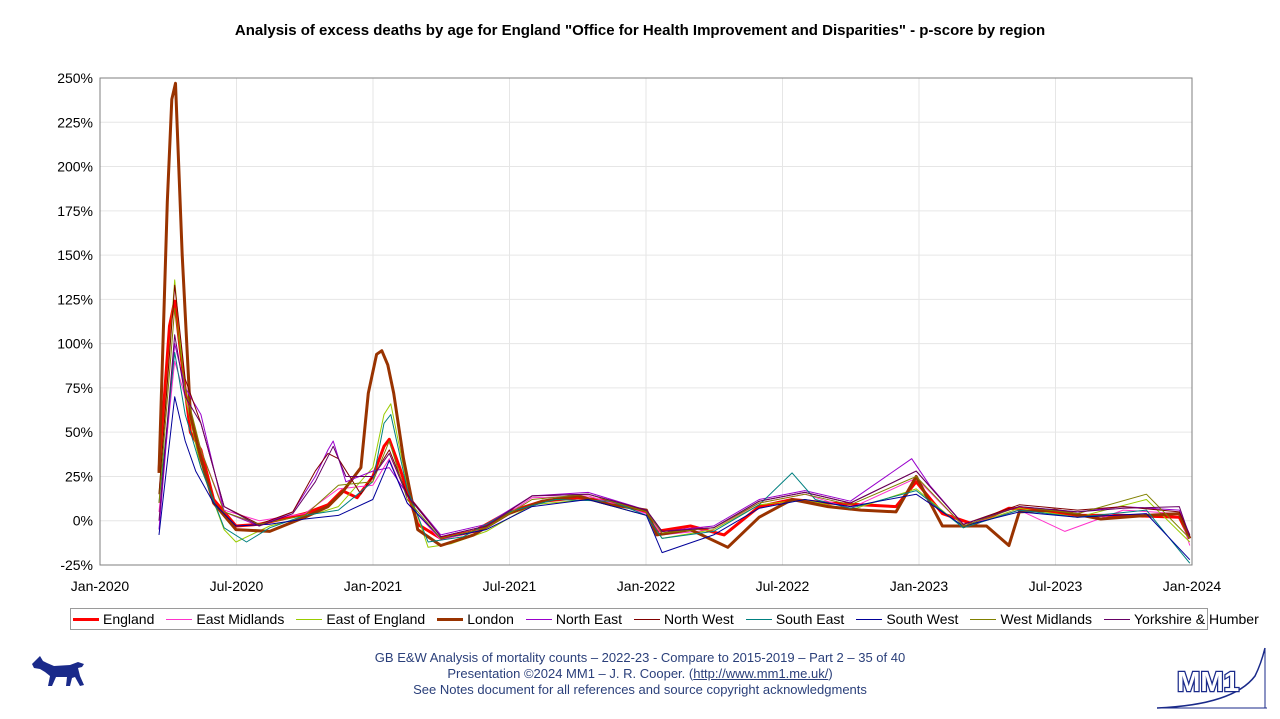 The image size is (1280, 719). I want to click on x-tick-label: Jul-2021, so click(510, 586).